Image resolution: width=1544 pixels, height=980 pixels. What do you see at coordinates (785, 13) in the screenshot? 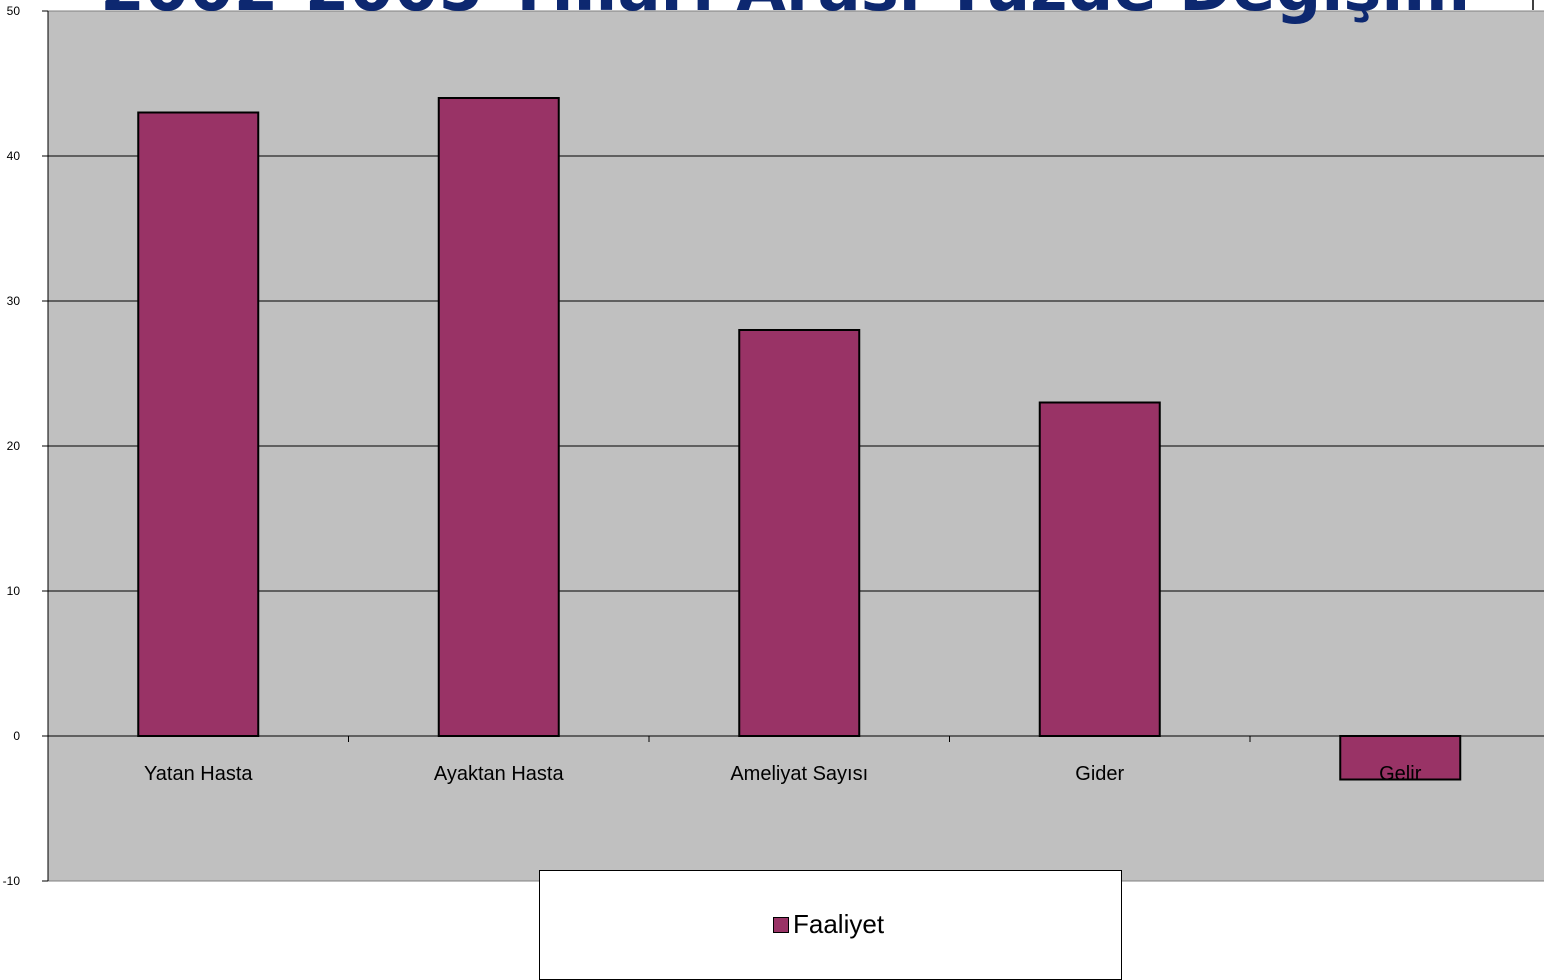
I see `chart-title: 2002-2005 Yılları Arası Yüzde Değişim` at bounding box center [785, 13].